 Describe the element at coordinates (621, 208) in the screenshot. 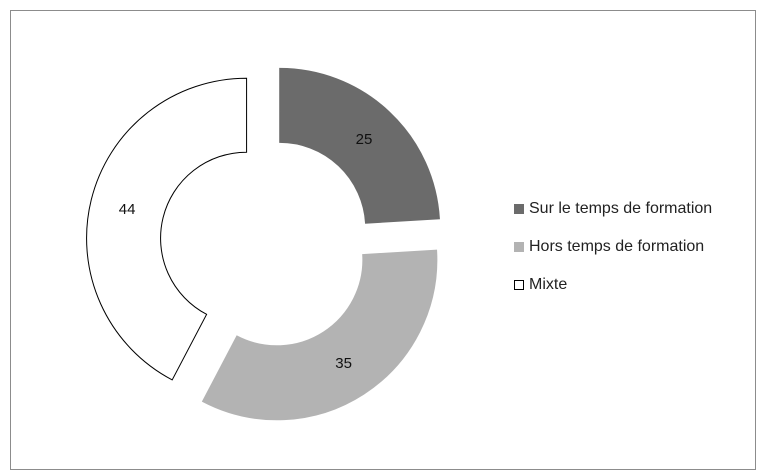

I see `legend-label-sur-le-temps: Sur le temps de formation` at that location.